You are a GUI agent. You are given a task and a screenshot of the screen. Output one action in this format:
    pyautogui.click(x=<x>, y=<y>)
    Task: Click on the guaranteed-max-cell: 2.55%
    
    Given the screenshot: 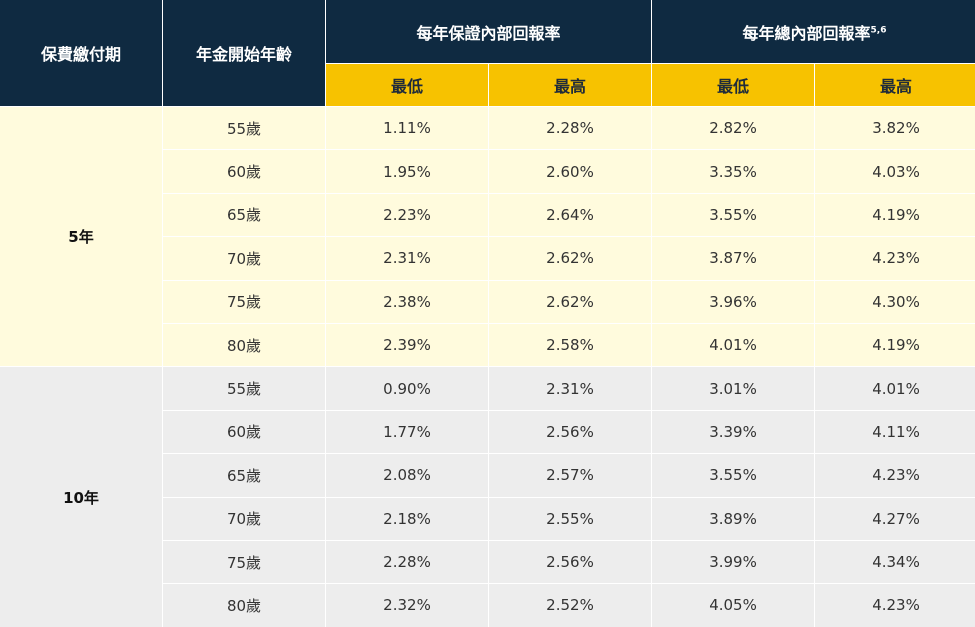 What is the action you would take?
    pyautogui.click(x=570, y=518)
    